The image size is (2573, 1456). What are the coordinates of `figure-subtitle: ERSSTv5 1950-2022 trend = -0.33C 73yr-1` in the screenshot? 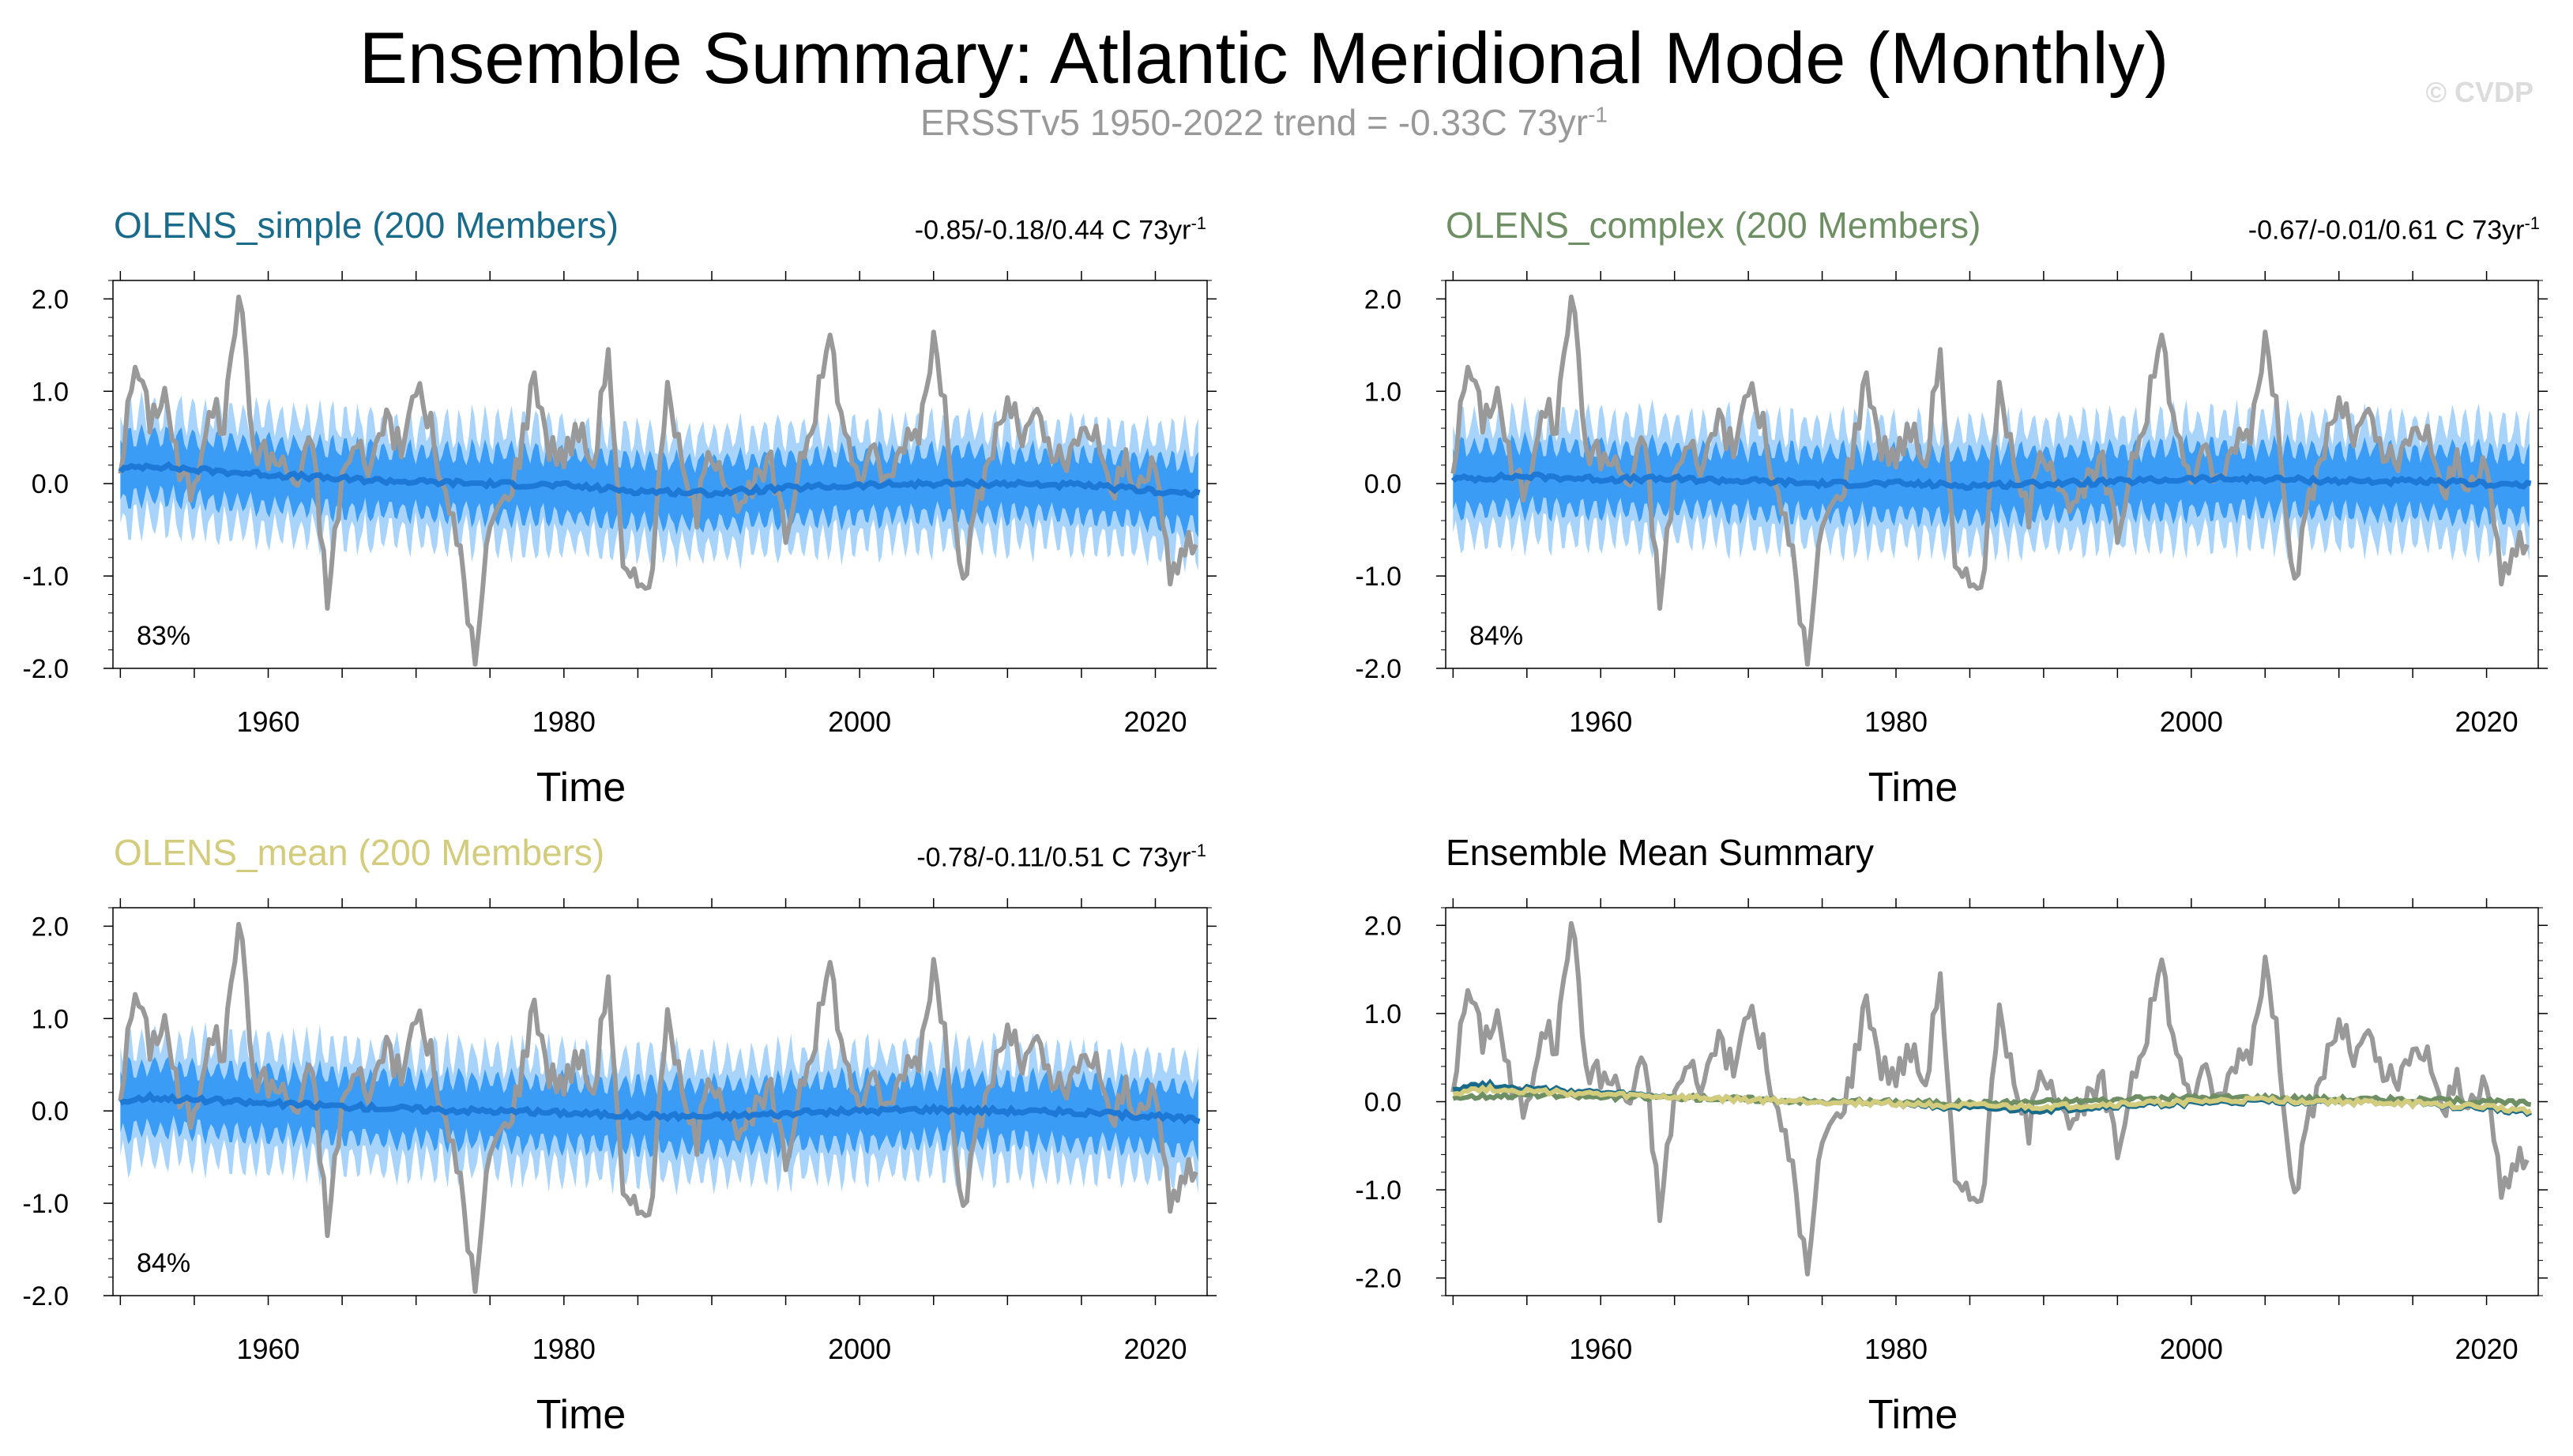 It's located at (1264, 122).